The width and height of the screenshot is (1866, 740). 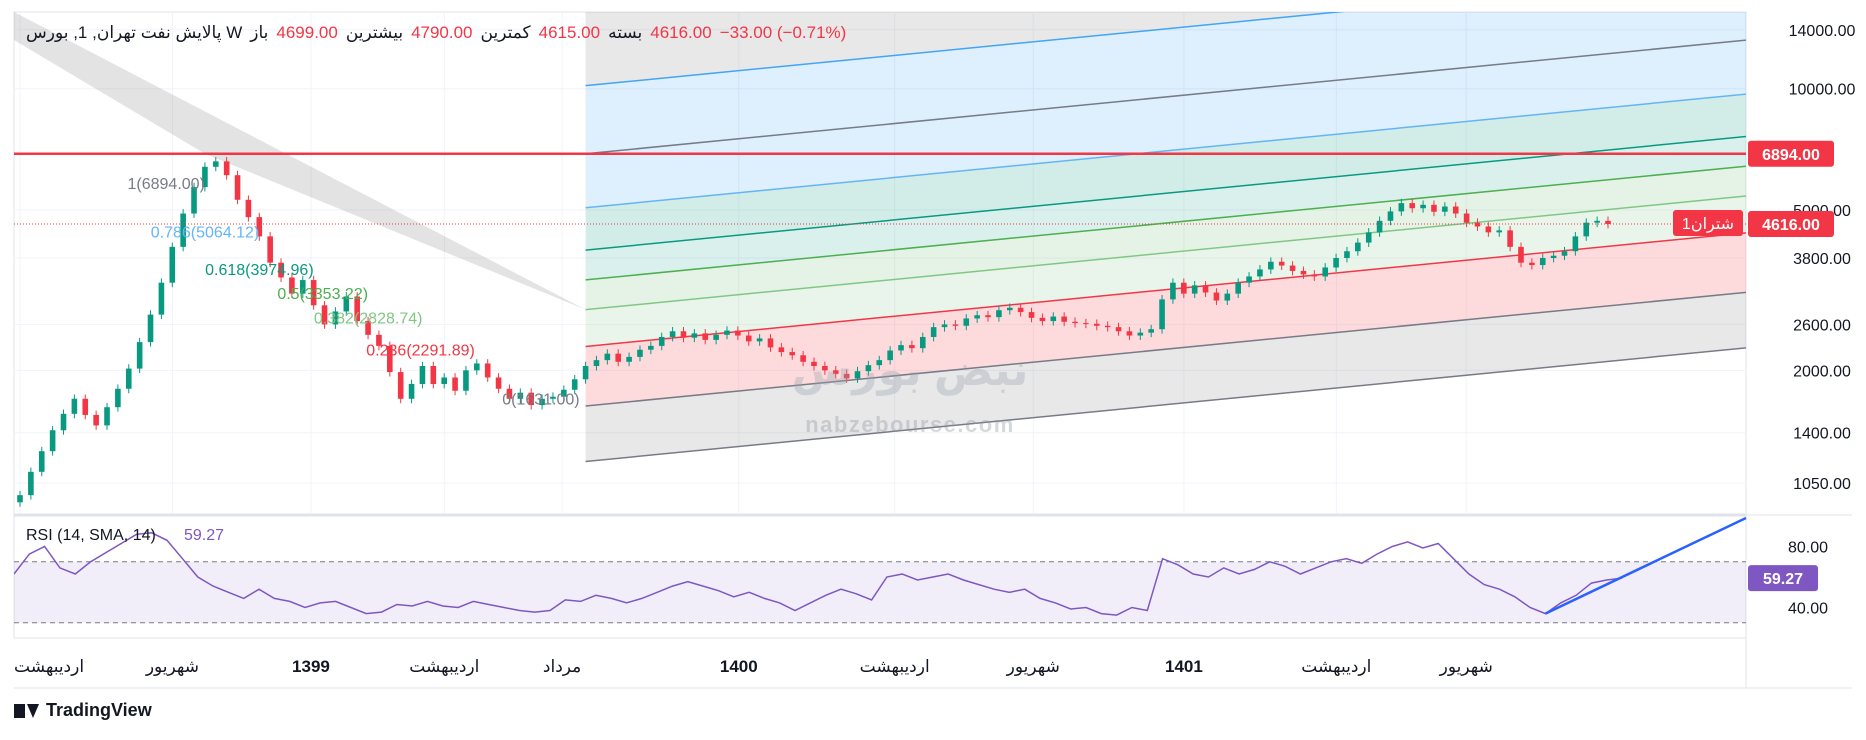 What do you see at coordinates (307, 32) in the screenshot?
I see `open-value: 4699.00` at bounding box center [307, 32].